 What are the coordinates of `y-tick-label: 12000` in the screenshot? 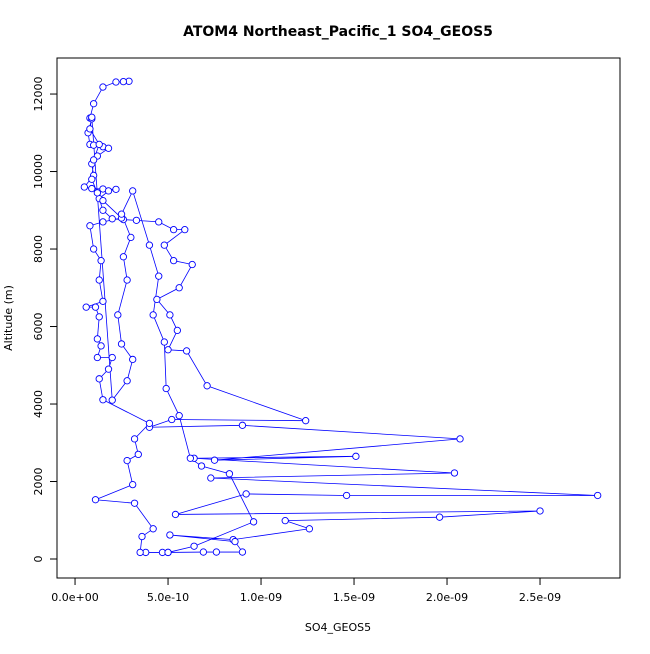 It's located at (38, 94).